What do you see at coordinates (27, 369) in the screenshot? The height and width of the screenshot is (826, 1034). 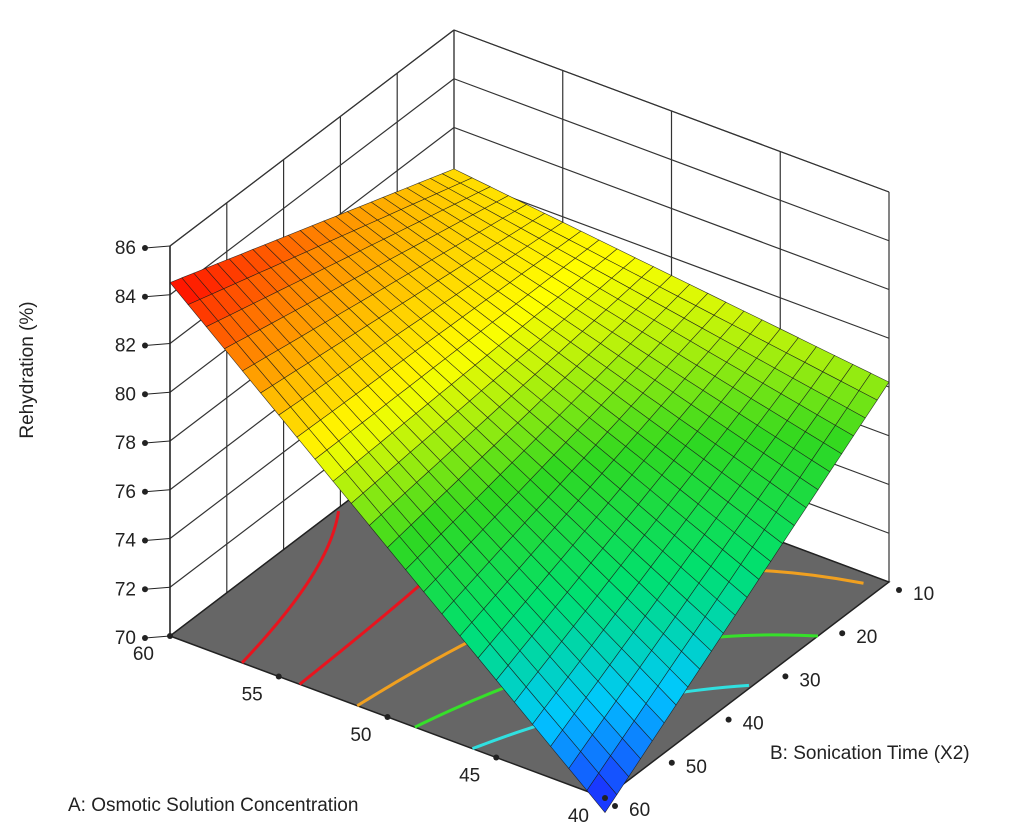 I see `z-axis-title: Rehydration (%)` at bounding box center [27, 369].